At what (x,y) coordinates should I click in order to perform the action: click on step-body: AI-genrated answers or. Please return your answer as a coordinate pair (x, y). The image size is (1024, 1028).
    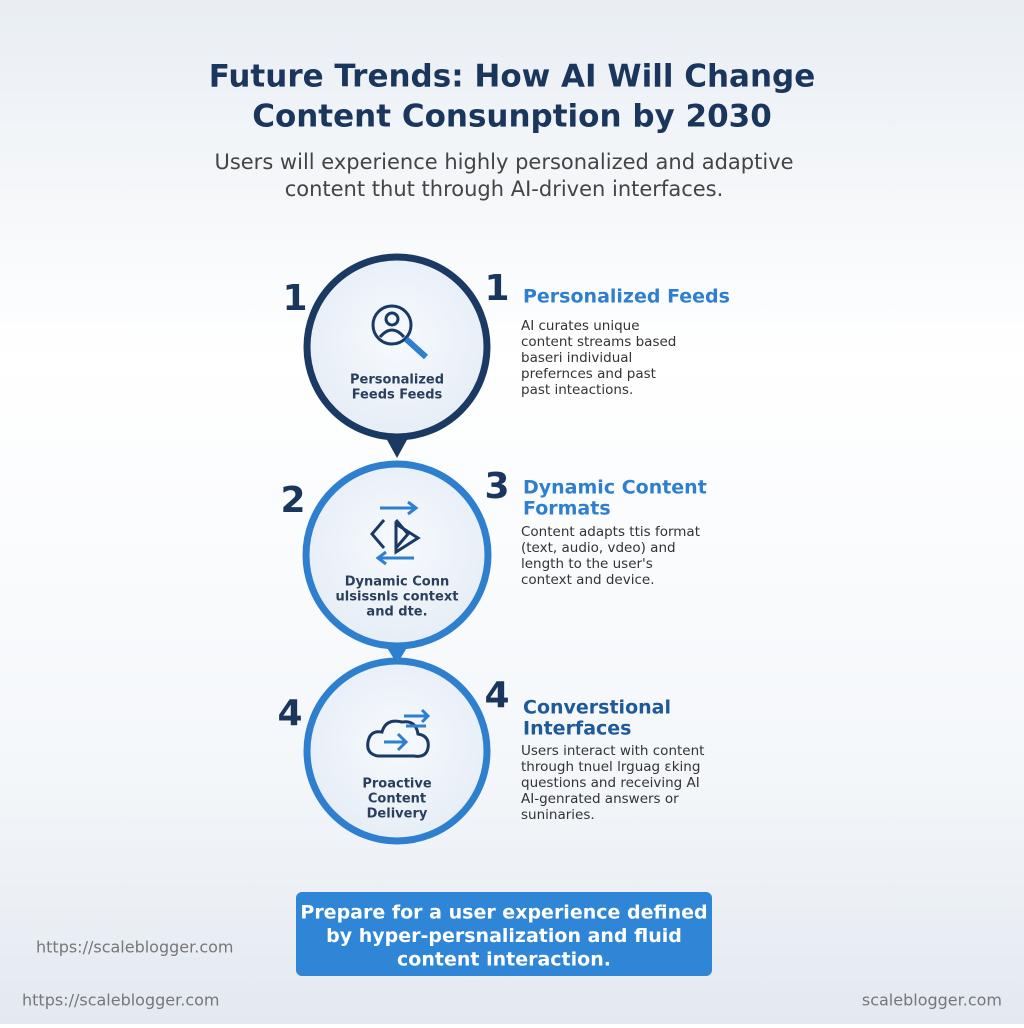
    Looking at the image, I should click on (600, 799).